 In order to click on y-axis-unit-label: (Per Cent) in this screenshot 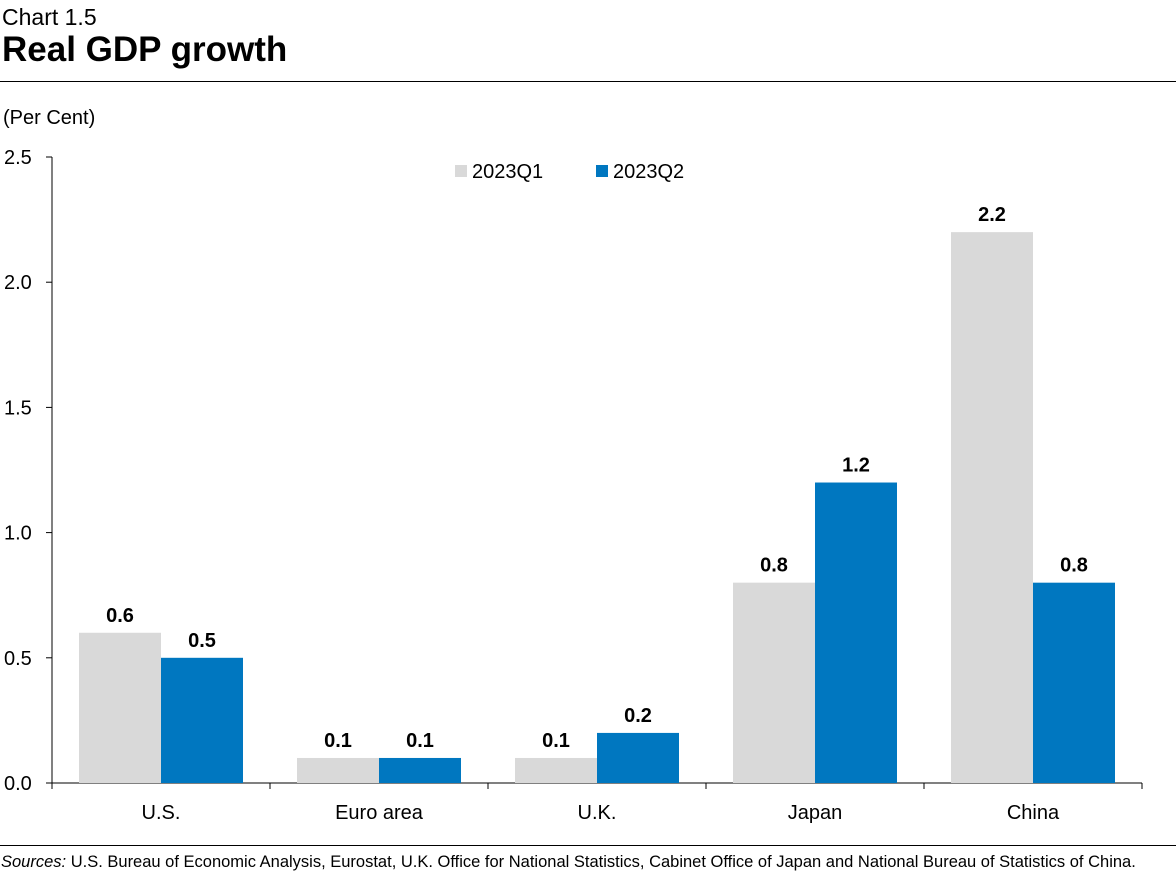, I will do `click(49, 118)`.